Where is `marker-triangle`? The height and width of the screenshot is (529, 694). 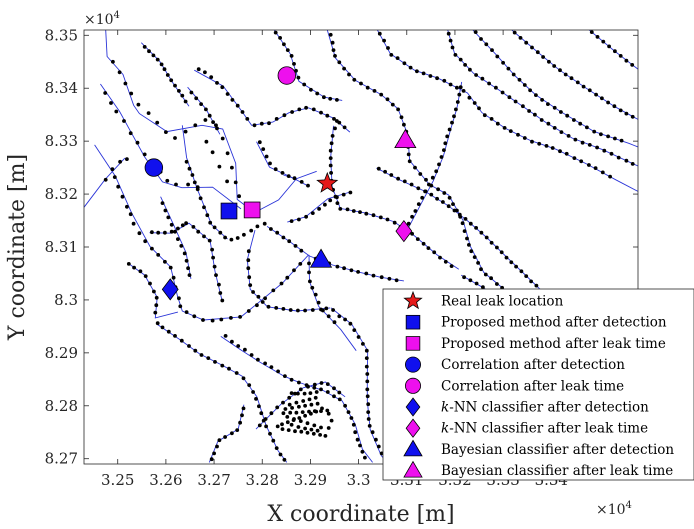 marker-triangle is located at coordinates (321, 258).